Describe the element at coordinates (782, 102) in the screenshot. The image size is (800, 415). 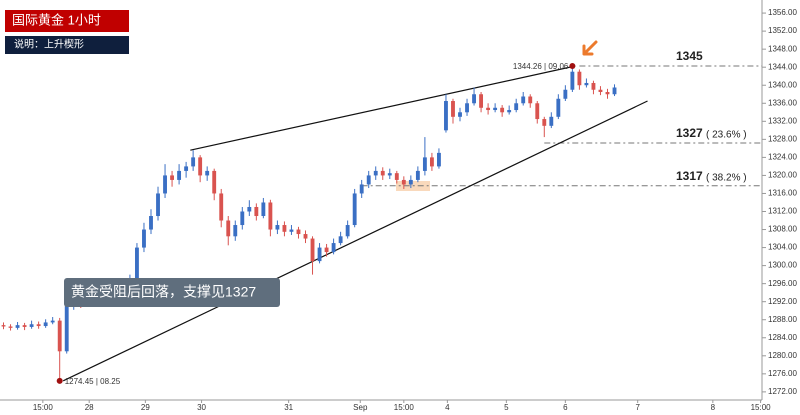
I see `y-tick-label: 1336.00` at that location.